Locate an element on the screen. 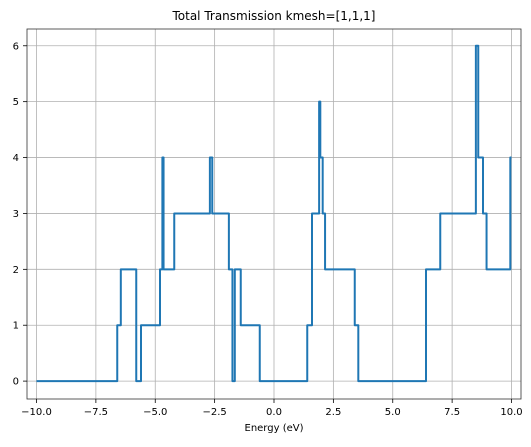  y-tick-label: 5 is located at coordinates (16, 102).